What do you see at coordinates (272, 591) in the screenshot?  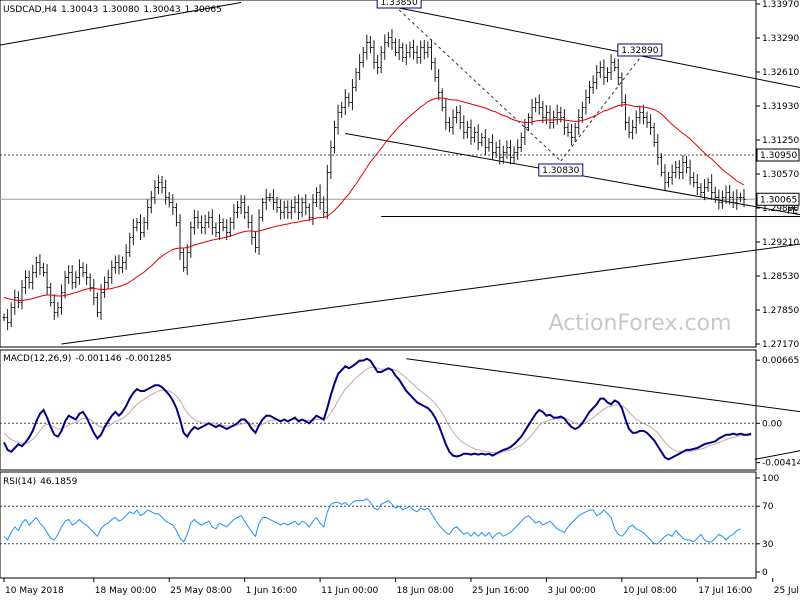 I see `x-tick-label: 1 Jun 16:00` at bounding box center [272, 591].